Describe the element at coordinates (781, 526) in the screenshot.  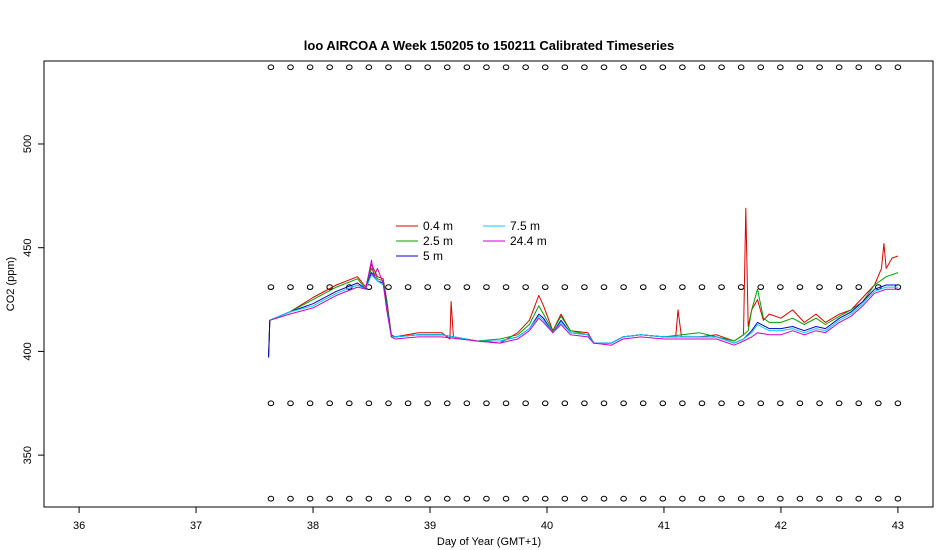
I see `x-tick-label: 42` at that location.